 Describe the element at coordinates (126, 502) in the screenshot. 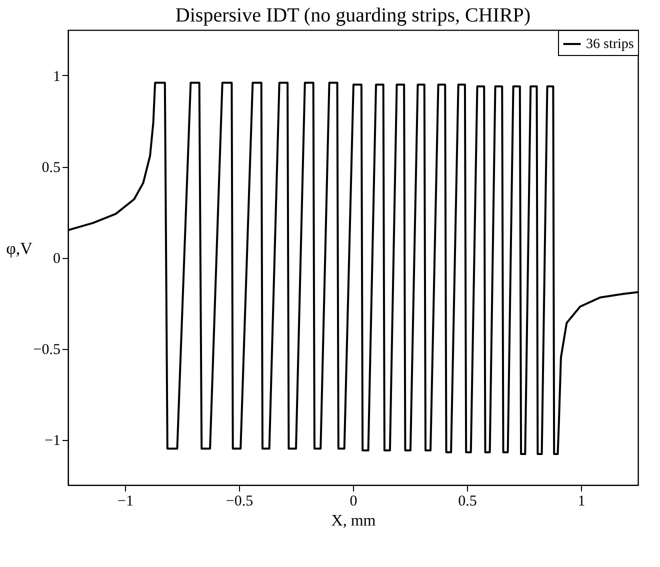

I see `x-tick-label: −1` at that location.